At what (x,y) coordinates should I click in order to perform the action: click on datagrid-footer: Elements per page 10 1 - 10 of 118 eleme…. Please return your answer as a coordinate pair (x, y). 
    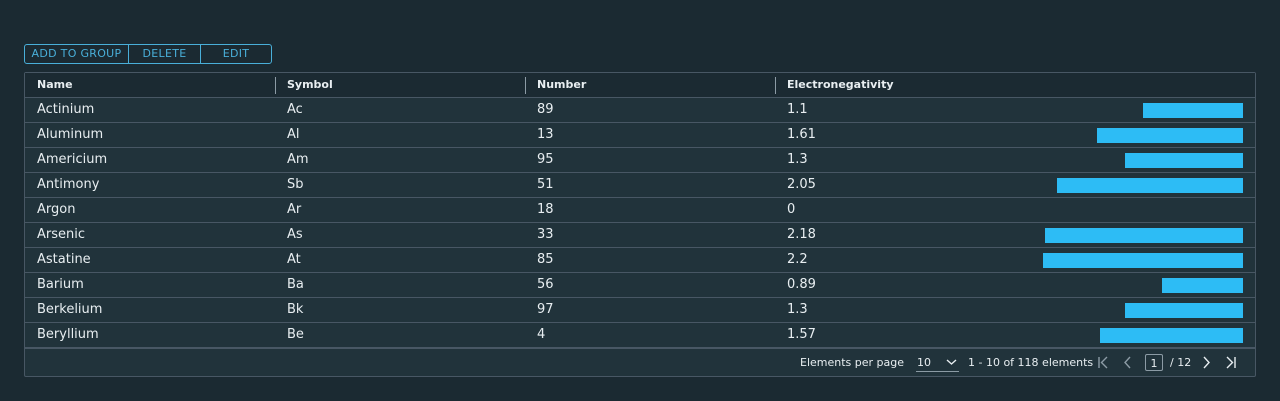
    Looking at the image, I should click on (640, 362).